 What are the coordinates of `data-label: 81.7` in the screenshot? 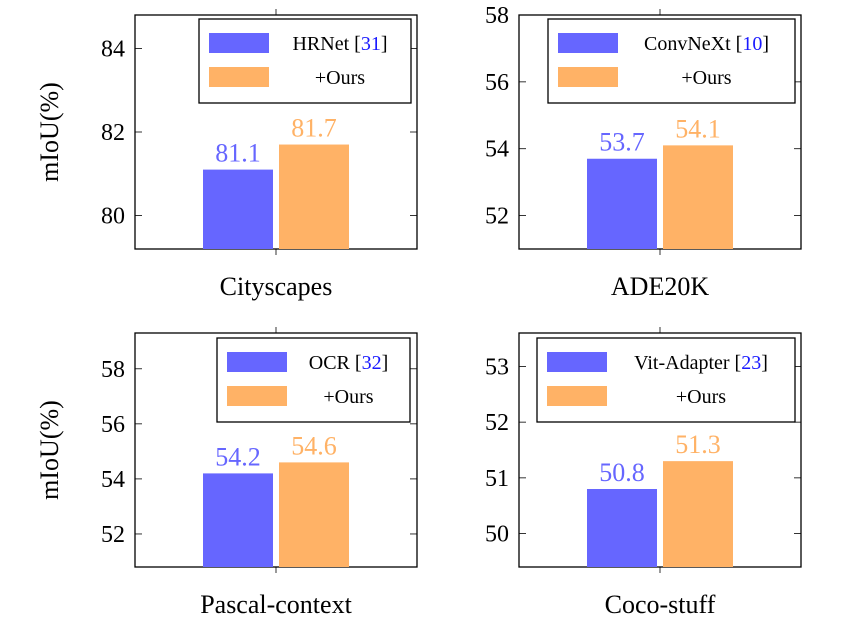 It's located at (314, 128).